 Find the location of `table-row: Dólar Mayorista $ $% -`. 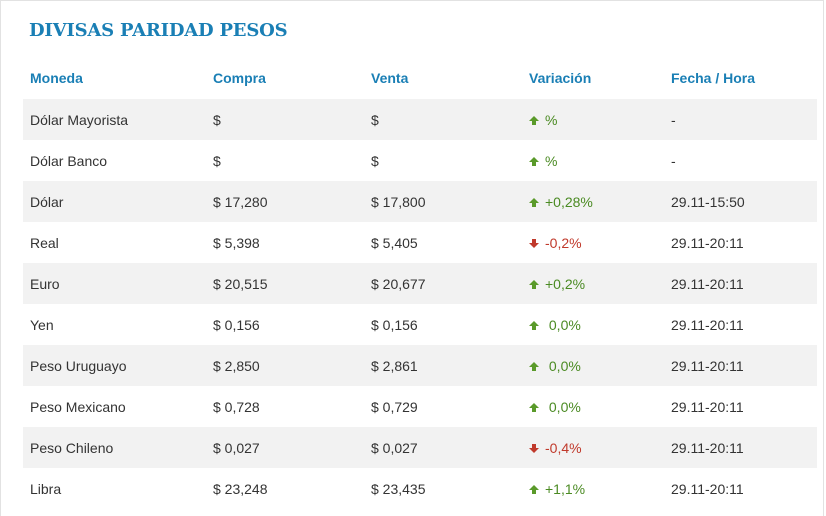

table-row: Dólar Mayorista $ $% - is located at coordinates (420, 119).